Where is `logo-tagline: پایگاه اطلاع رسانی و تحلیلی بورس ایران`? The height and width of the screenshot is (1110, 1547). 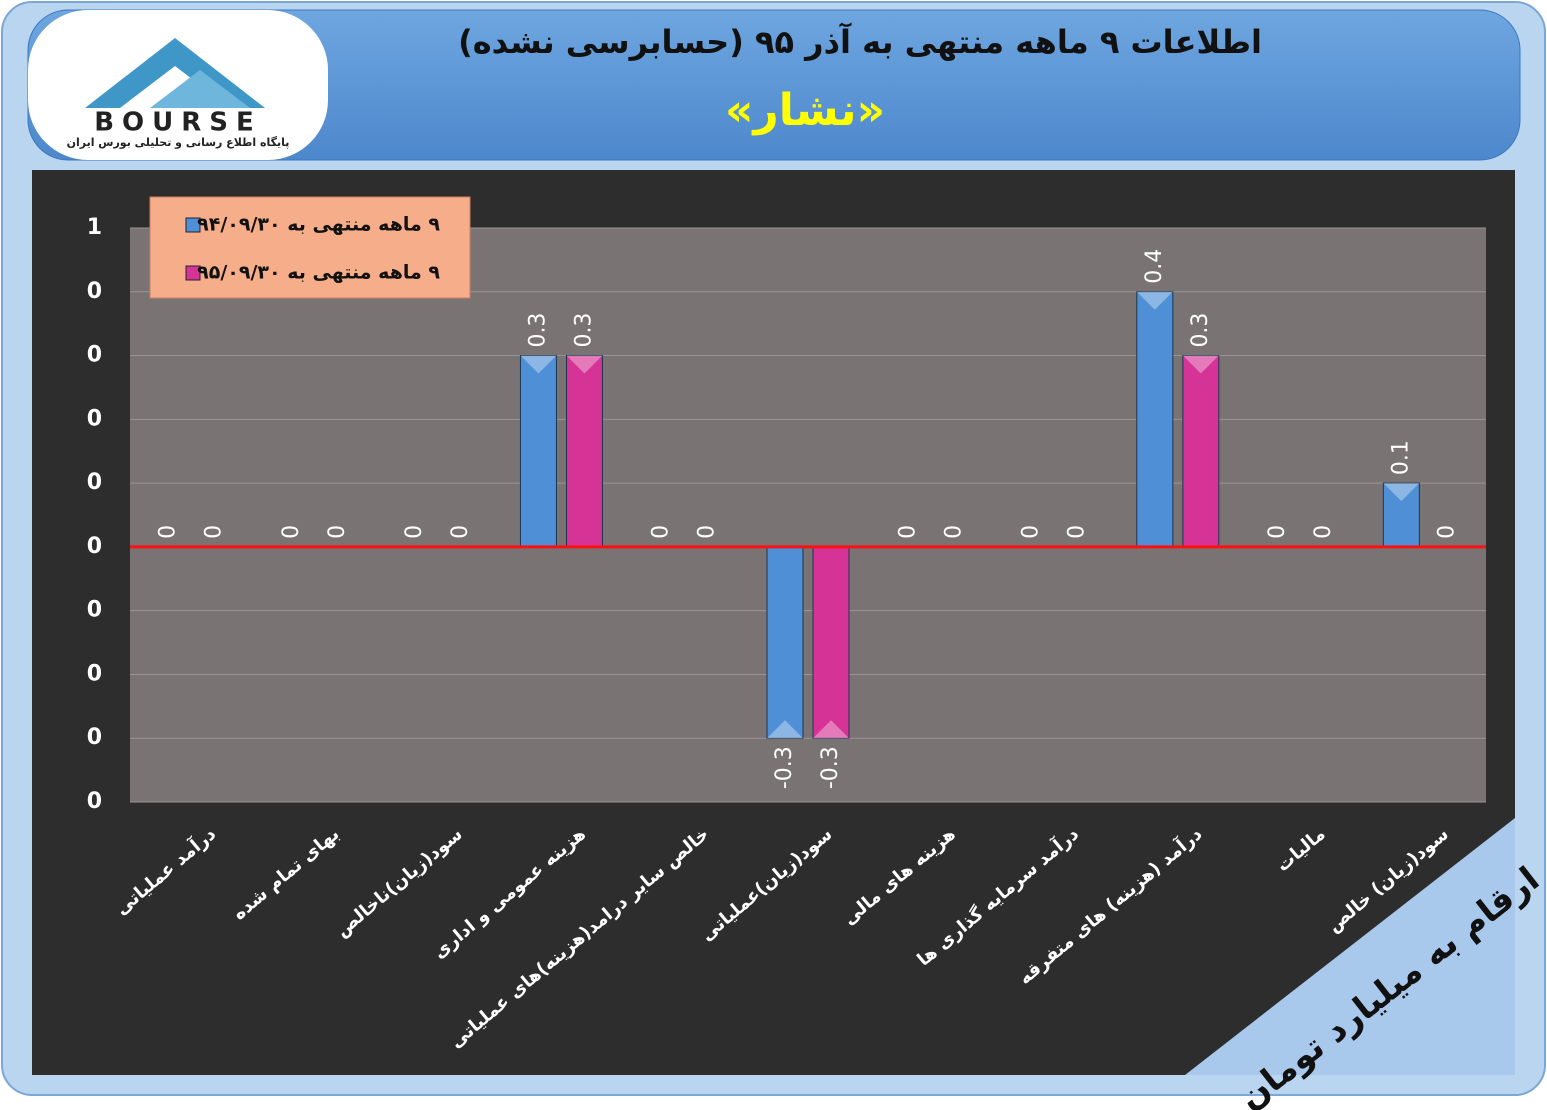 logo-tagline: پایگاه اطلاع رسانی و تحلیلی بورس ایران is located at coordinates (178, 142).